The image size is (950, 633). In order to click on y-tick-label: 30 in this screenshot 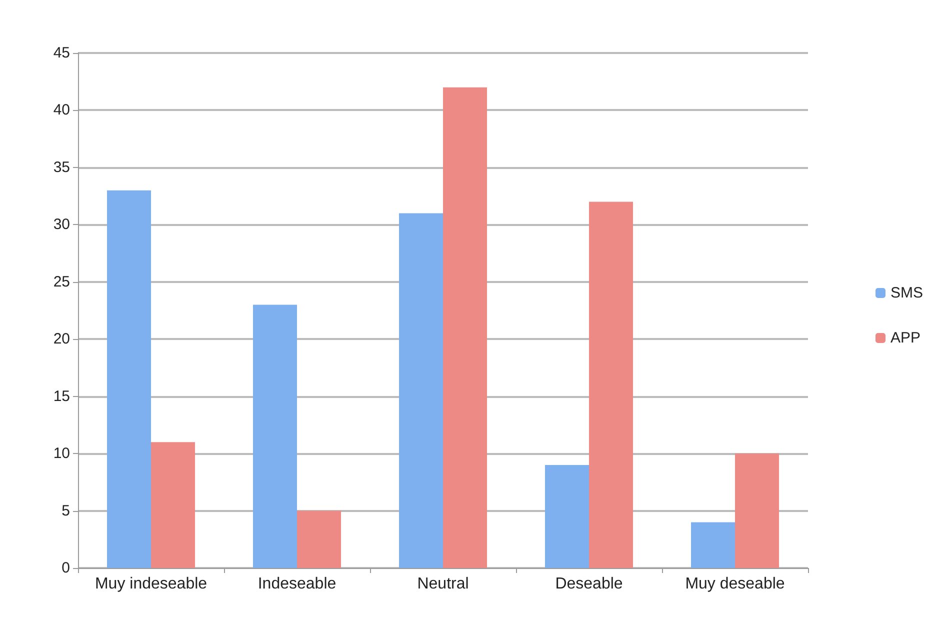, I will do `click(61, 225)`.